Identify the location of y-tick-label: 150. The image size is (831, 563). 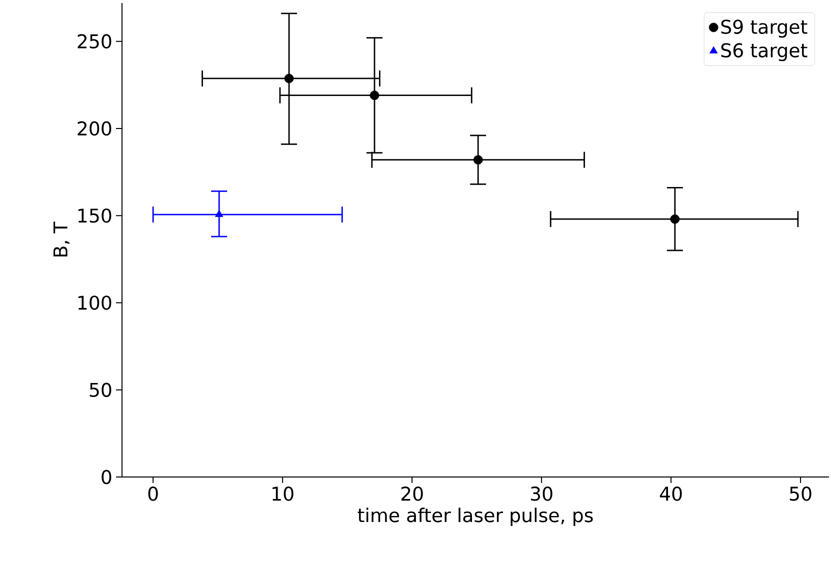
(95, 215).